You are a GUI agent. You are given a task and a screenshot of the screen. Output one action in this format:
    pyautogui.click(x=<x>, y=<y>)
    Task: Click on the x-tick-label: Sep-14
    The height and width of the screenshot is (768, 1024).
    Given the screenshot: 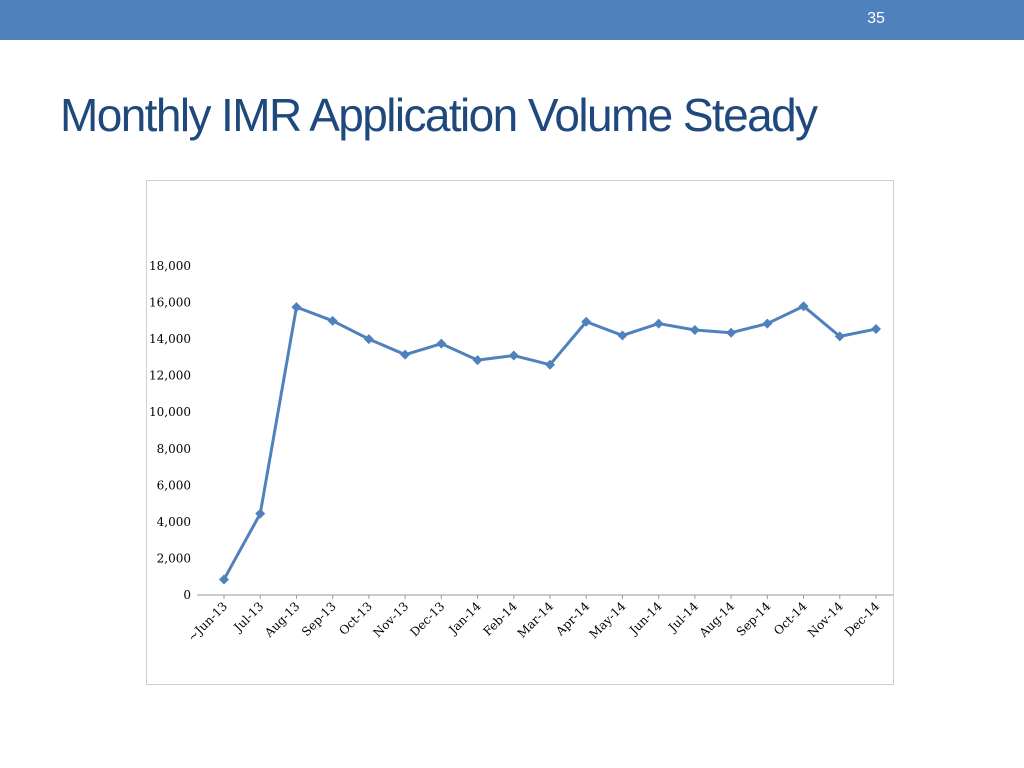 What is the action you would take?
    pyautogui.click(x=754, y=619)
    